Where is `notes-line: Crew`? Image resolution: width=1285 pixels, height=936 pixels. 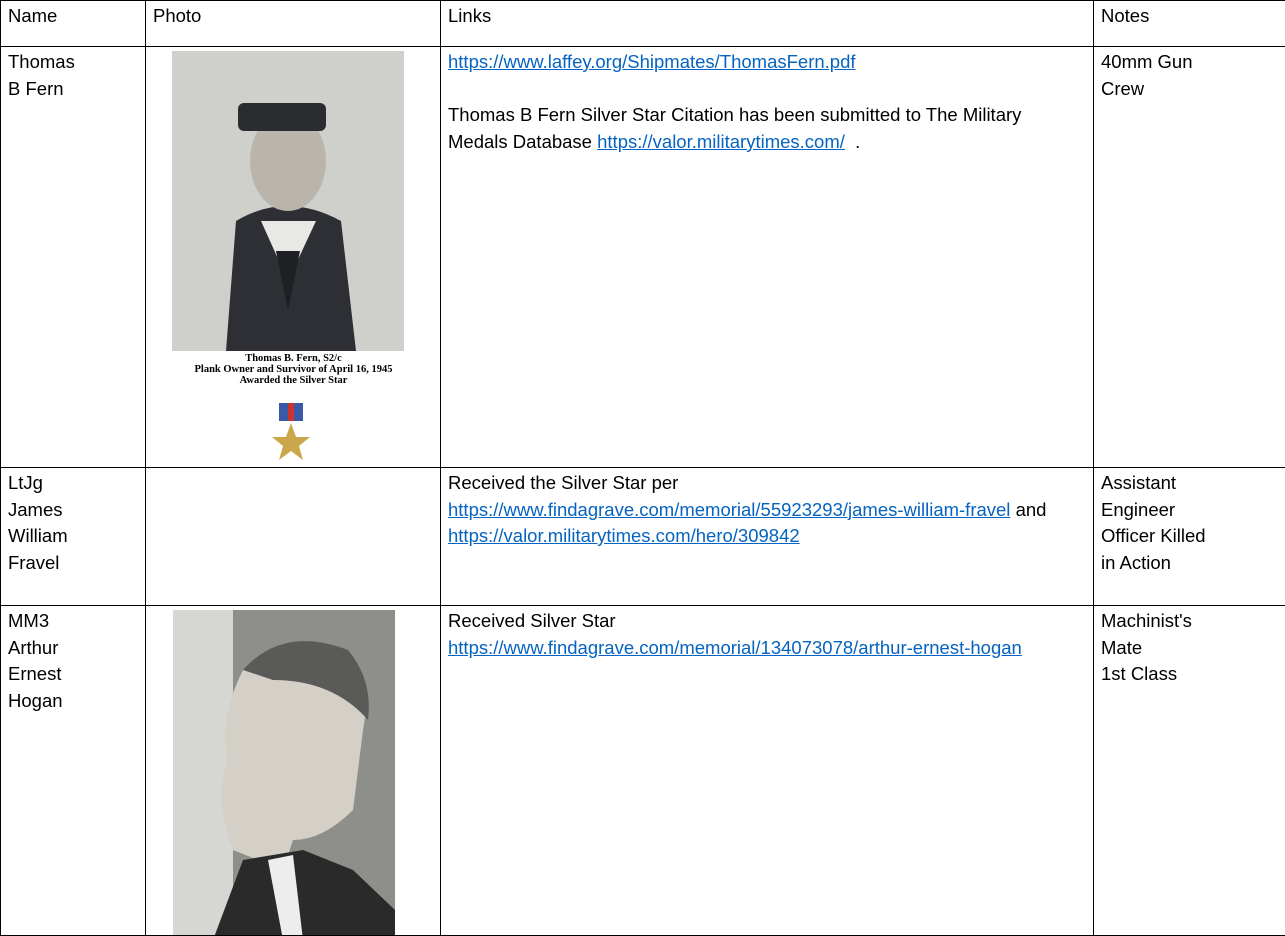 notes-line: Crew is located at coordinates (1189, 89).